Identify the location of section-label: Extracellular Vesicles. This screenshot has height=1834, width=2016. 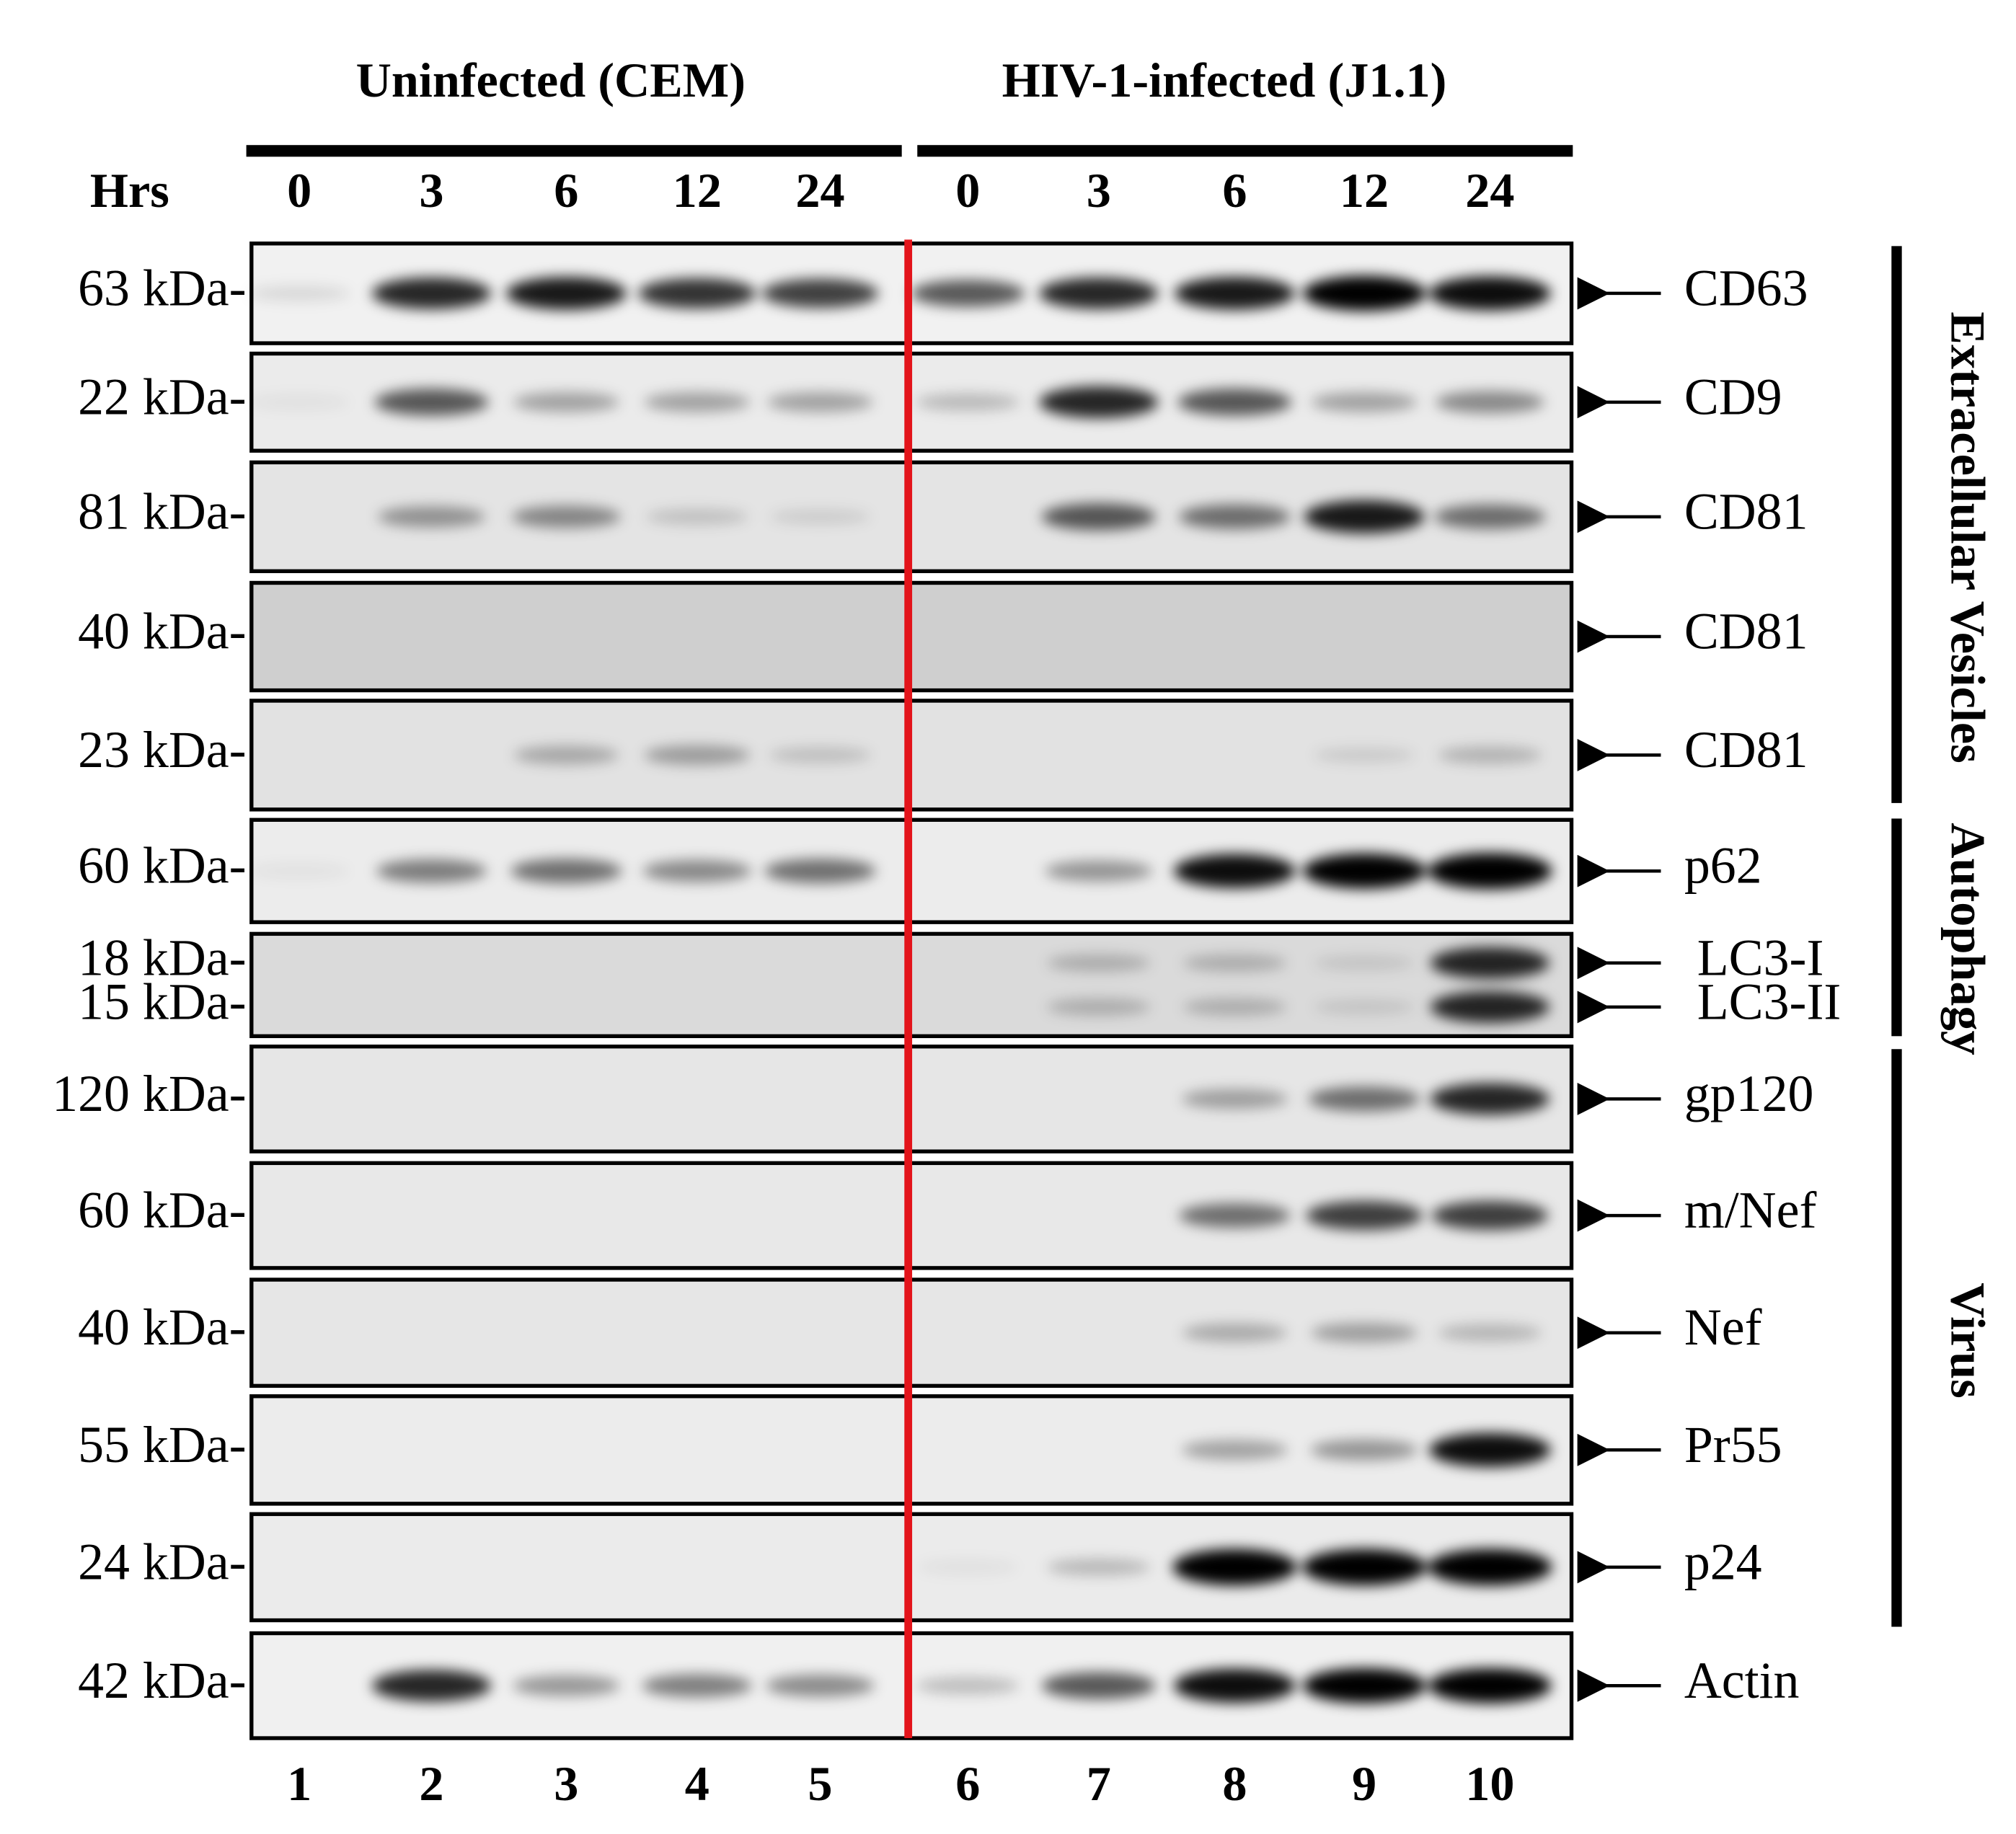
(1967, 537).